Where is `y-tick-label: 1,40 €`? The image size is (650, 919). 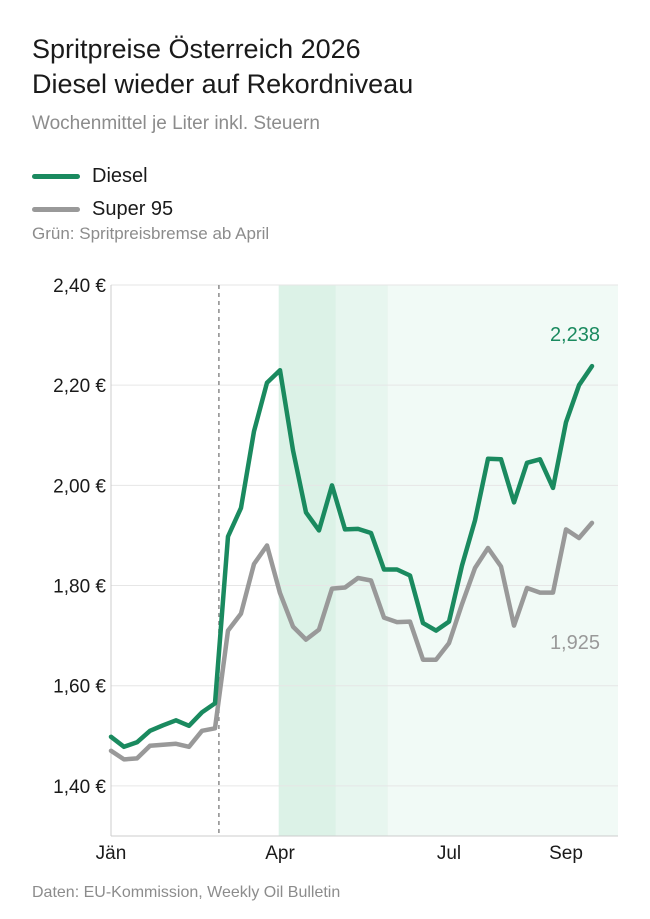 y-tick-label: 1,40 € is located at coordinates (79, 787).